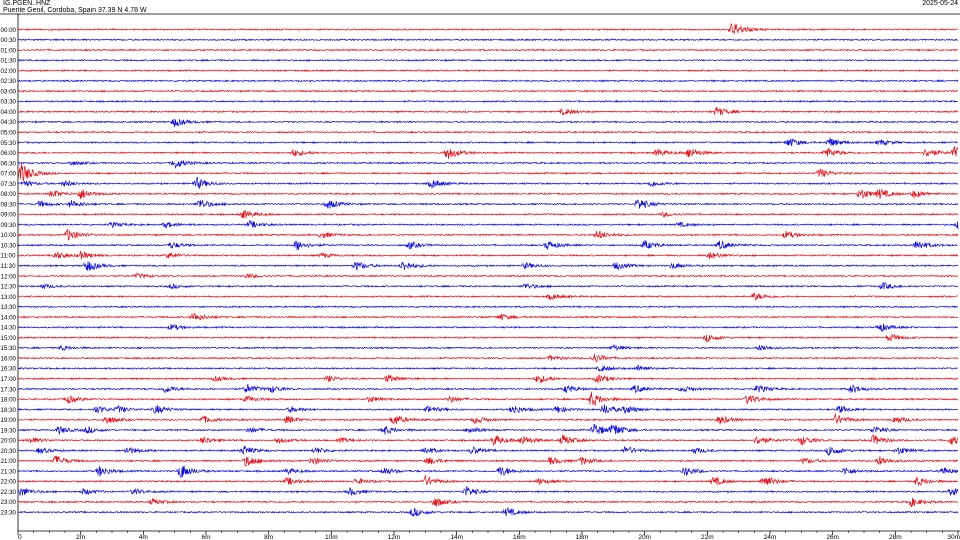 The height and width of the screenshot is (540, 960). I want to click on row-time-label: 10:00, so click(9, 235).